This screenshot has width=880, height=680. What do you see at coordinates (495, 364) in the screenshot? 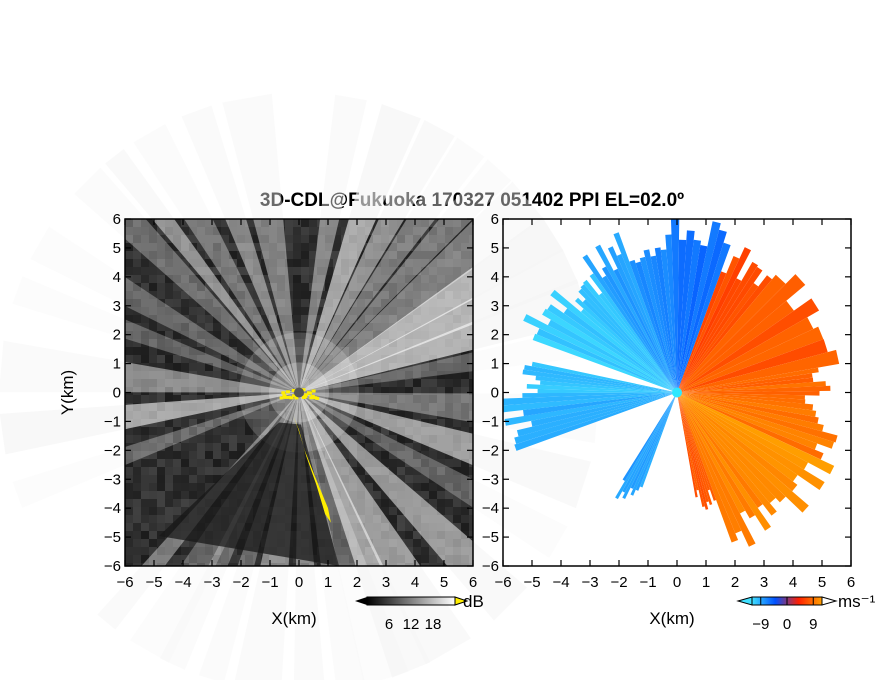
I see `y-tick-label: 1` at bounding box center [495, 364].